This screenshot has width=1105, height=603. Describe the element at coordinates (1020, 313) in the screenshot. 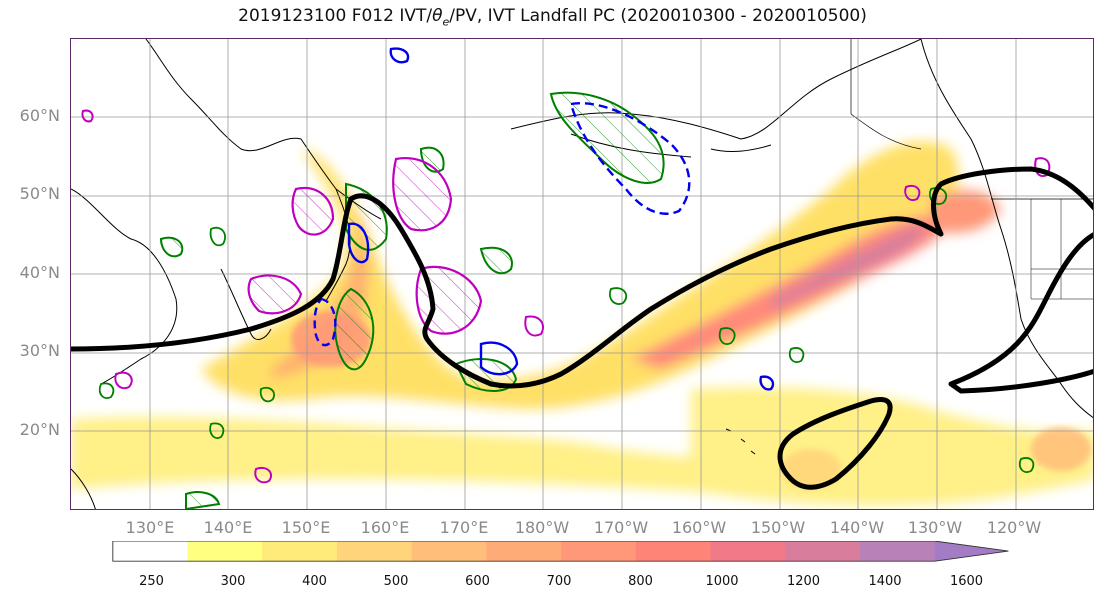

I see `landfall-contour-east` at that location.